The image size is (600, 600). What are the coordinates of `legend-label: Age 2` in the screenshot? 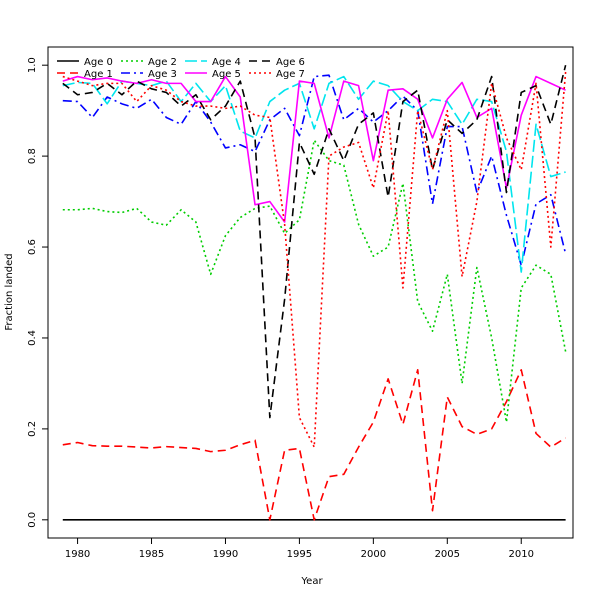 It's located at (162, 62).